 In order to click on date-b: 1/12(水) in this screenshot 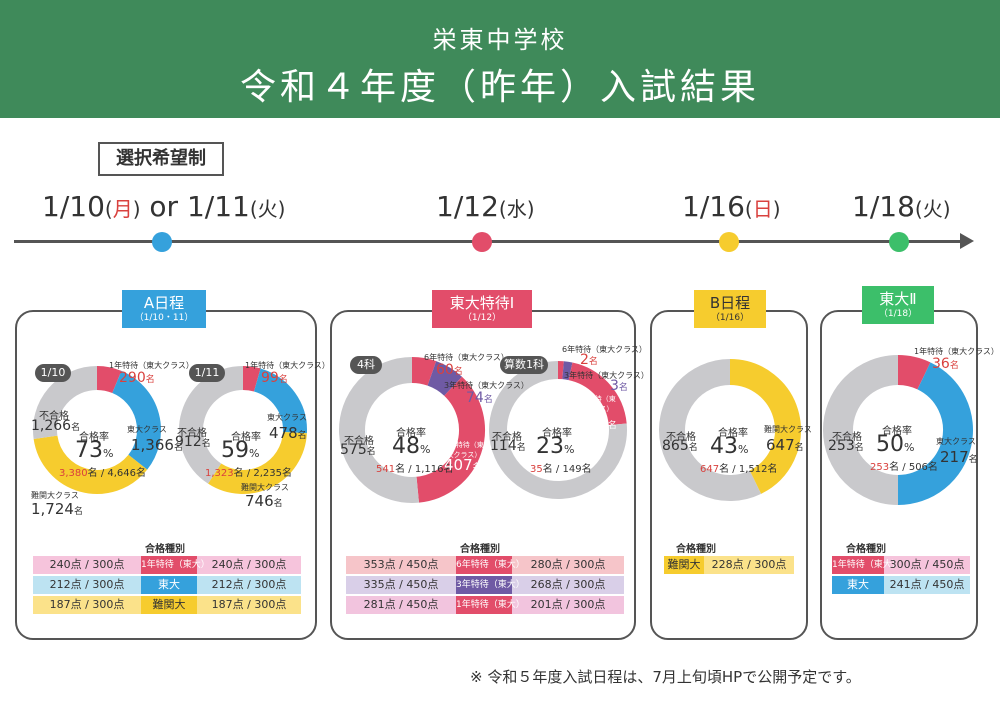, I will do `click(485, 206)`.